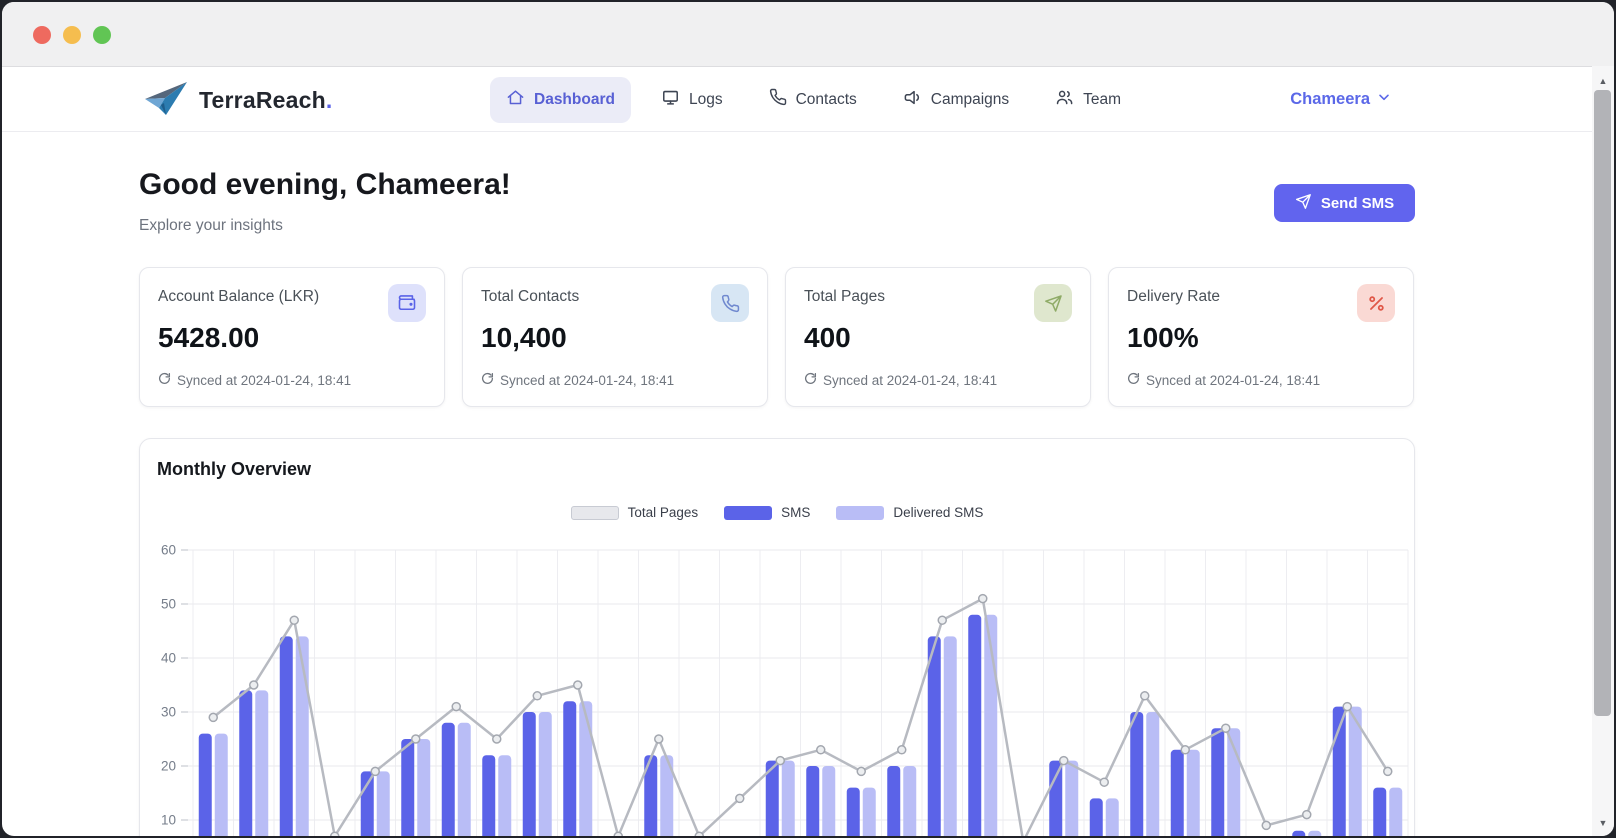 This screenshot has height=838, width=1616. I want to click on users-icon, so click(1064, 100).